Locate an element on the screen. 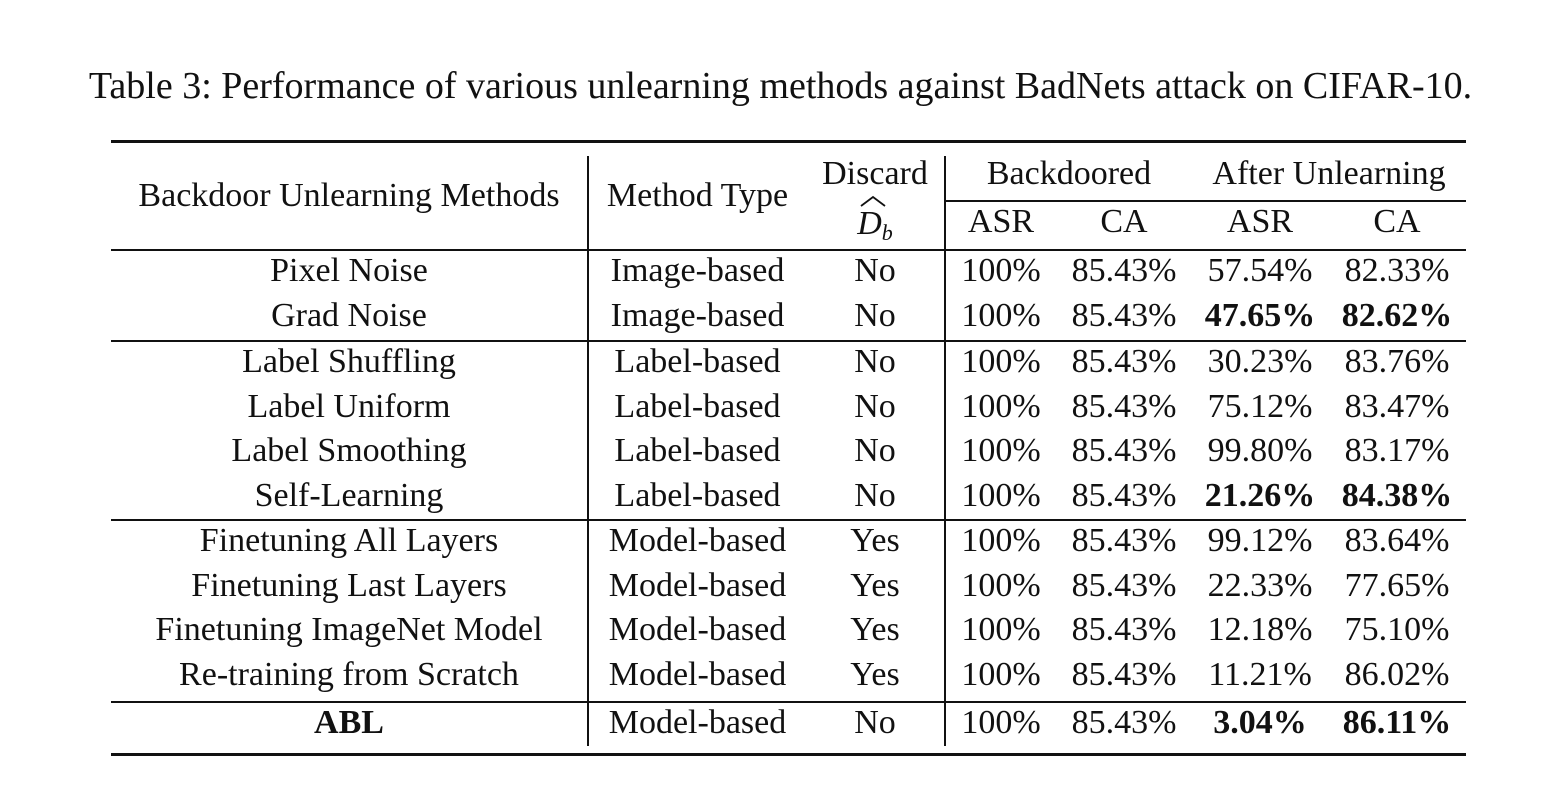 The width and height of the screenshot is (1561, 806). cell-method: Label Uniform is located at coordinates (349, 406).